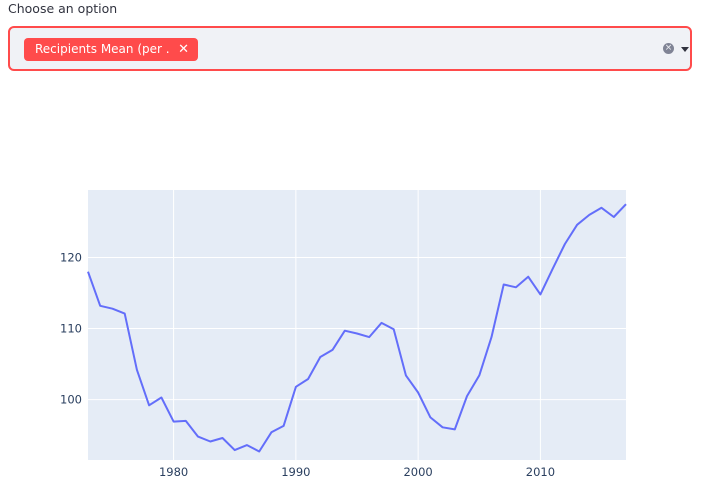  Describe the element at coordinates (357, 472) in the screenshot. I see `x-axis-ticks: 1980 1990 2000 2010` at that location.